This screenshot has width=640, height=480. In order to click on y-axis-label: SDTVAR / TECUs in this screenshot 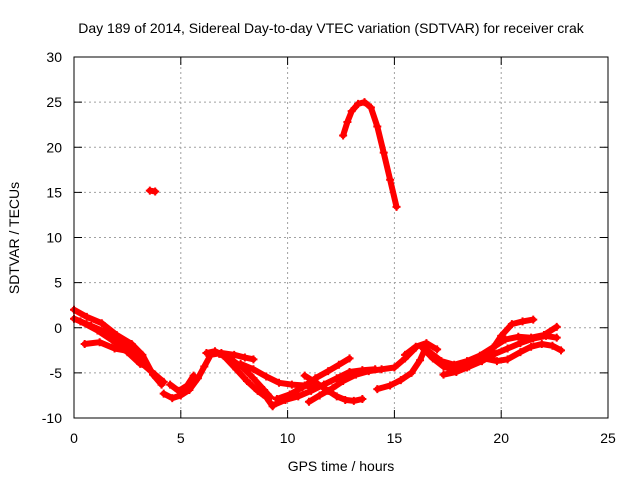, I will do `click(14, 238)`.